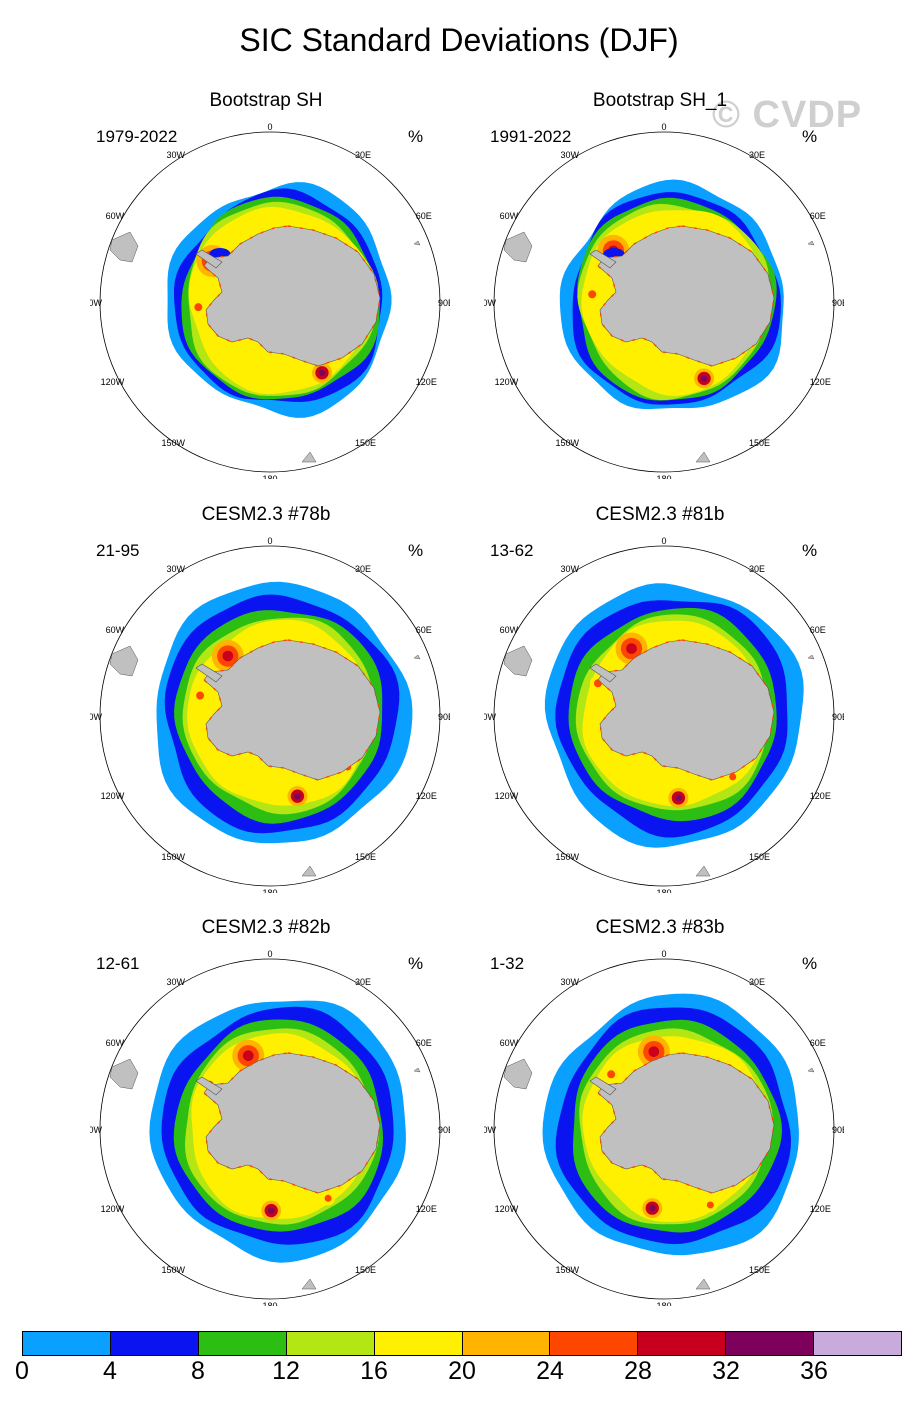 Image resolution: width=918 pixels, height=1411 pixels. What do you see at coordinates (374, 1371) in the screenshot?
I see `colorbar-label: 16` at bounding box center [374, 1371].